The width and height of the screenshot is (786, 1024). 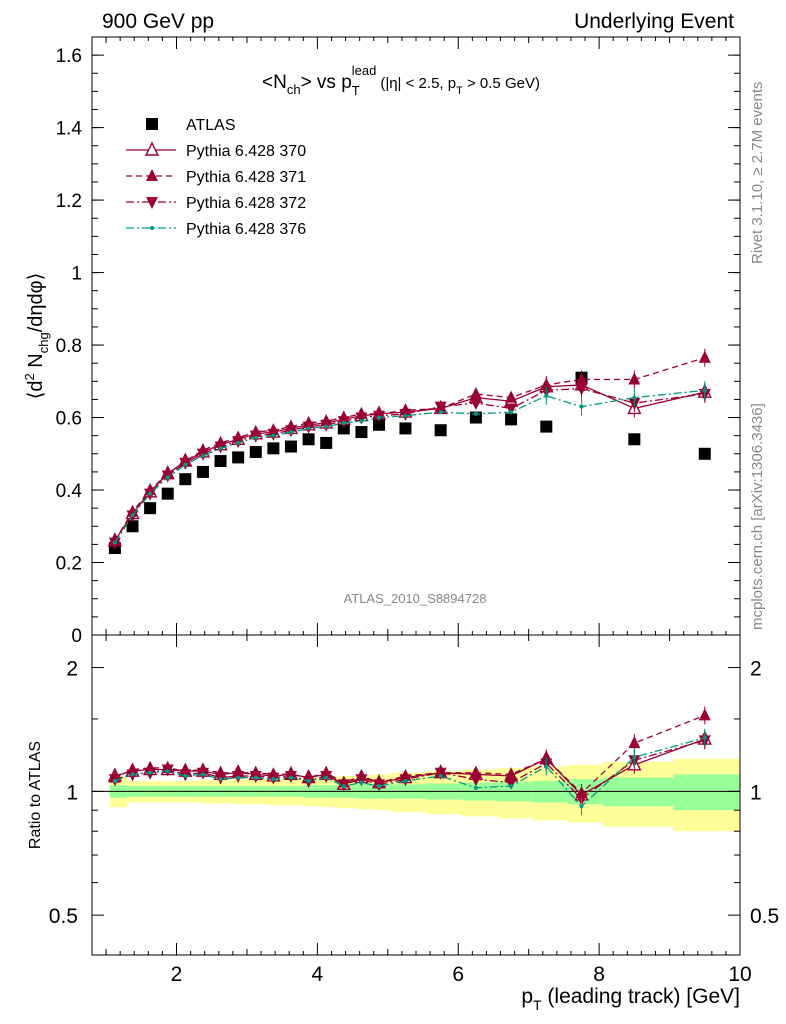 What do you see at coordinates (458, 974) in the screenshot?
I see `x-tick-label: 6` at bounding box center [458, 974].